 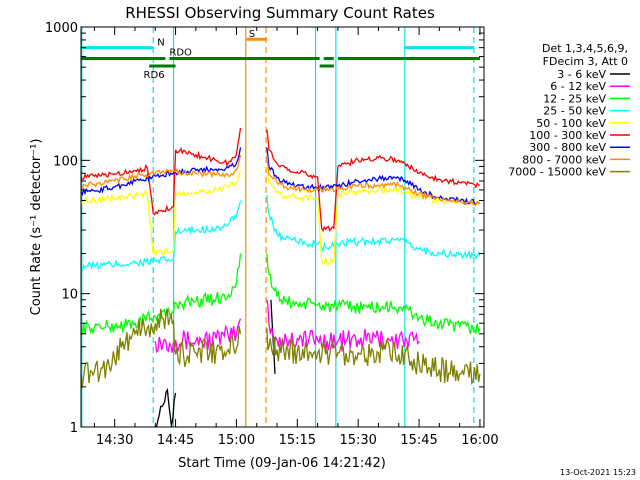 I want to click on series-line-100-300-kev, so click(x=280, y=180).